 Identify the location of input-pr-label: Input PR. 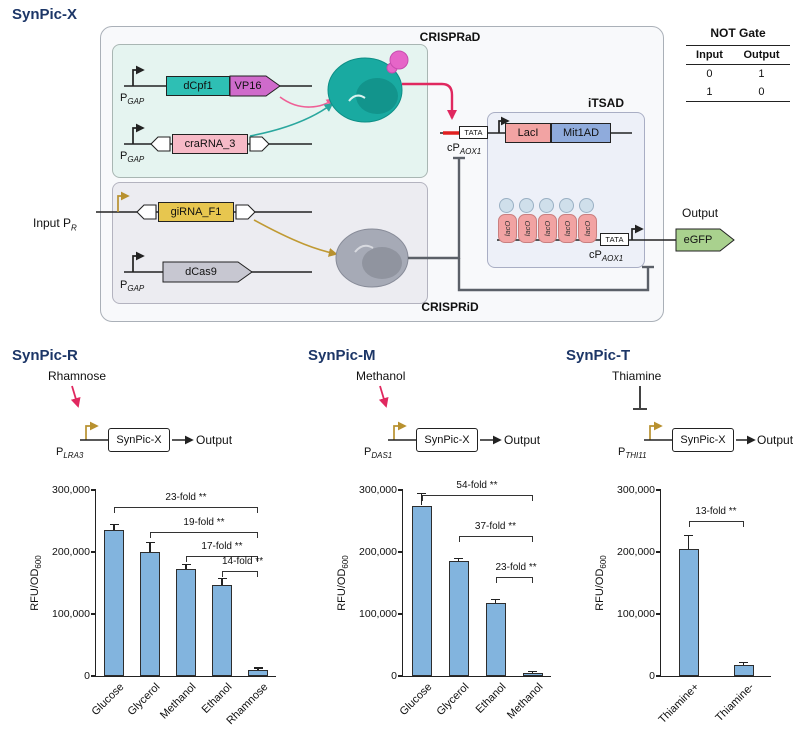
(55, 224).